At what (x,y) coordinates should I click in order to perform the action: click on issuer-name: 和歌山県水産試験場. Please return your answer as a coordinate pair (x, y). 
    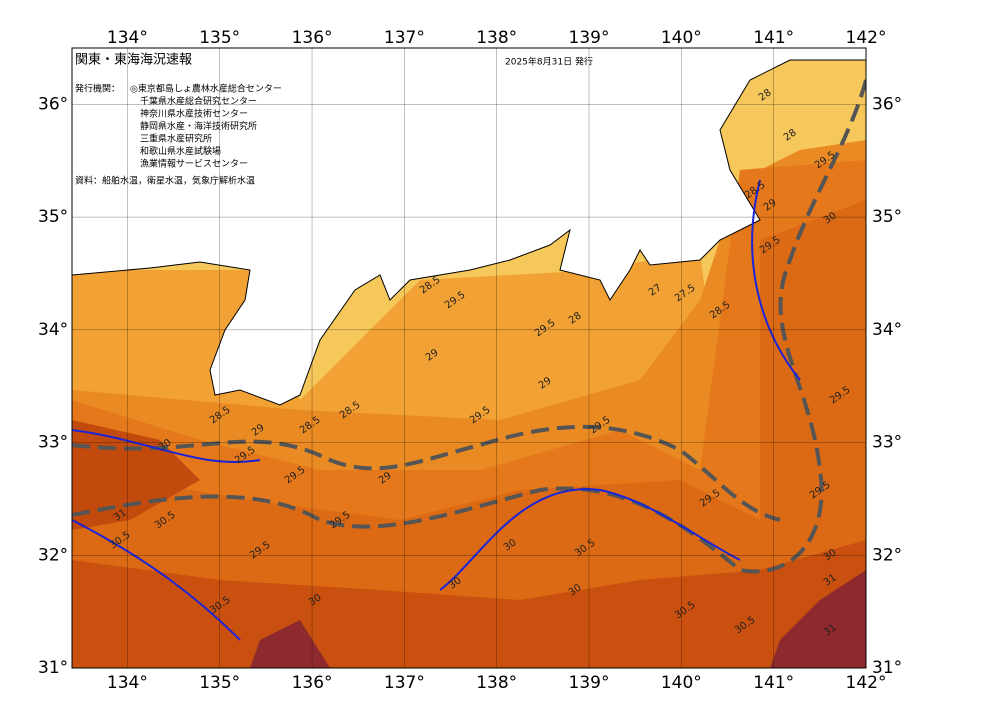
    Looking at the image, I should click on (180, 151).